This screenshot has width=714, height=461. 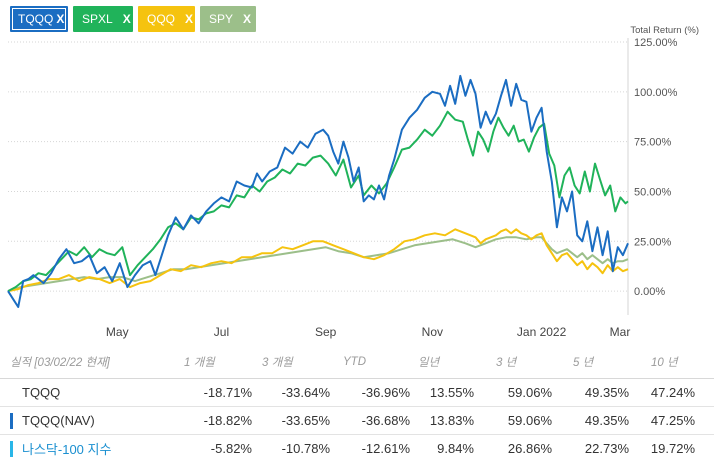 What do you see at coordinates (326, 332) in the screenshot?
I see `x-tick-label: Sep` at bounding box center [326, 332].